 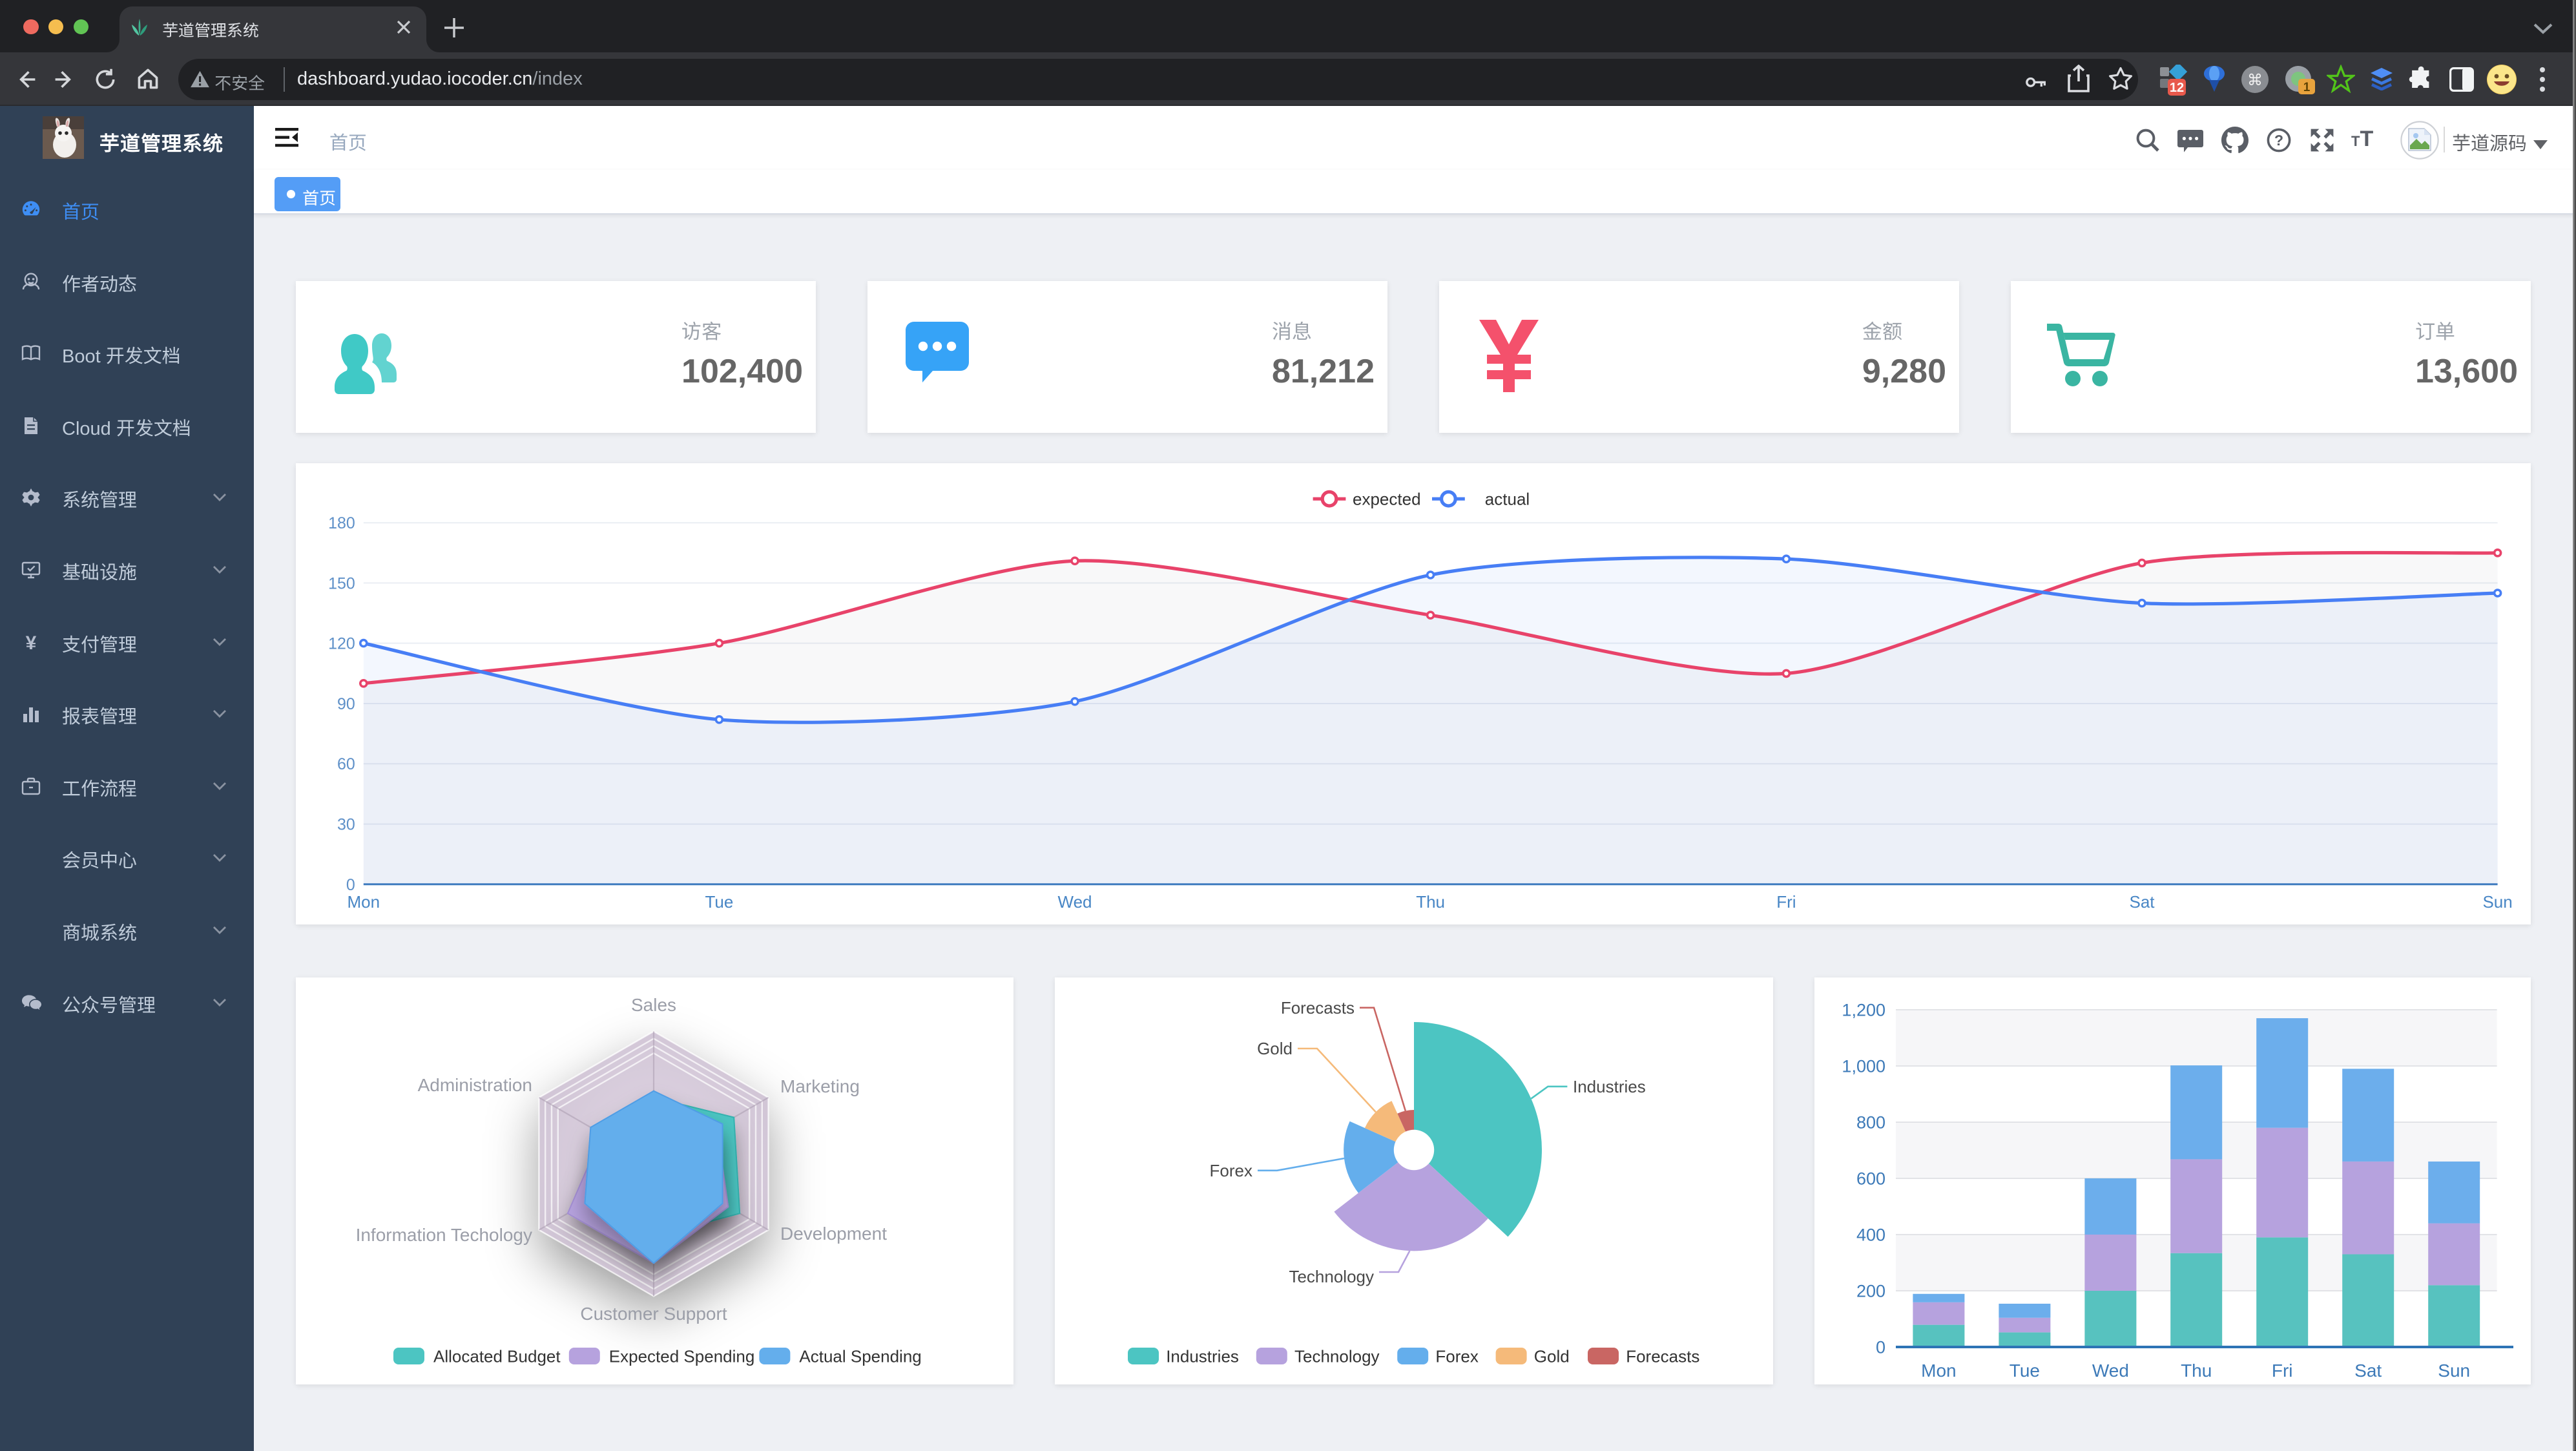 I want to click on svg-text: 120, so click(x=341, y=643).